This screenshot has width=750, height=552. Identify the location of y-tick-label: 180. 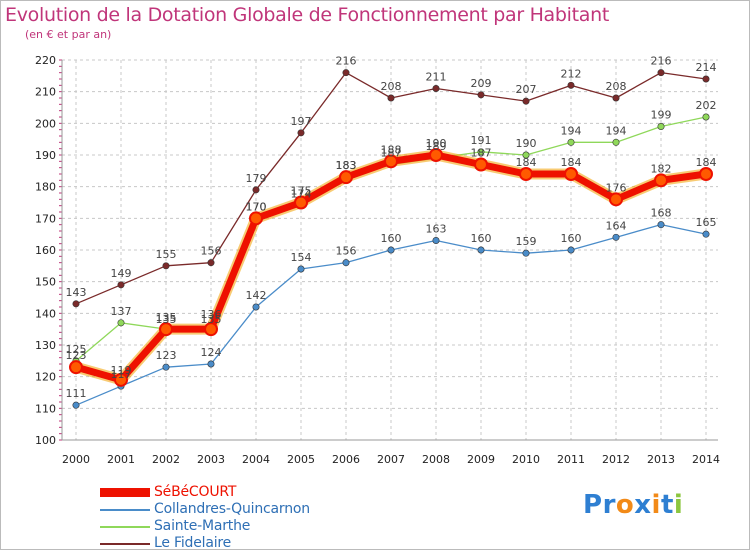
(45, 187).